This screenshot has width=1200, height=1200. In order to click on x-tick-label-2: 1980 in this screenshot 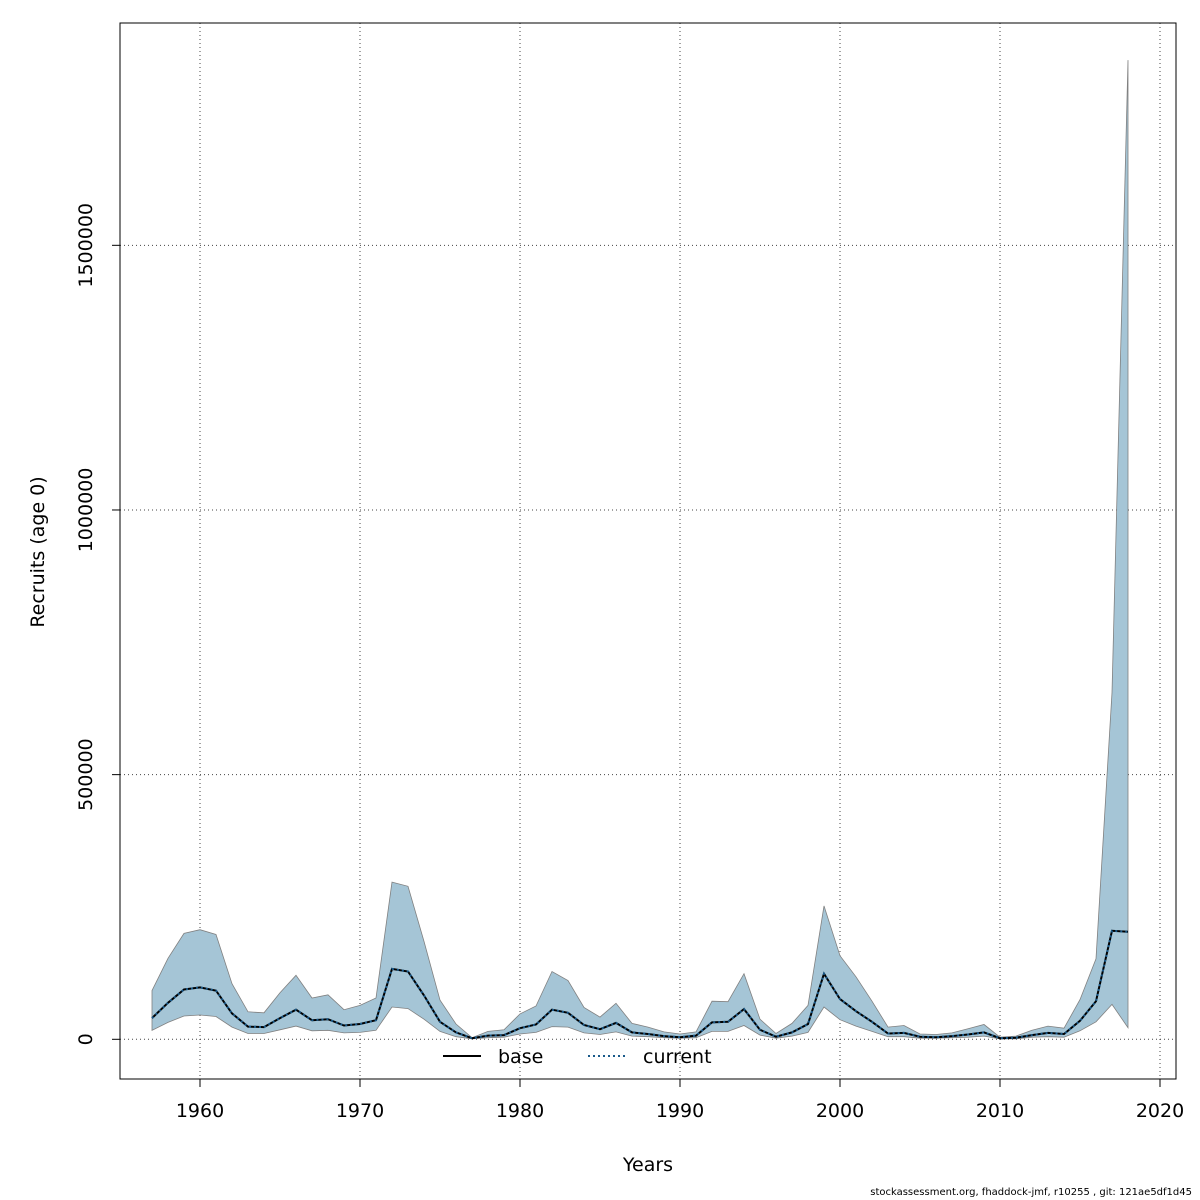, I will do `click(520, 1111)`.